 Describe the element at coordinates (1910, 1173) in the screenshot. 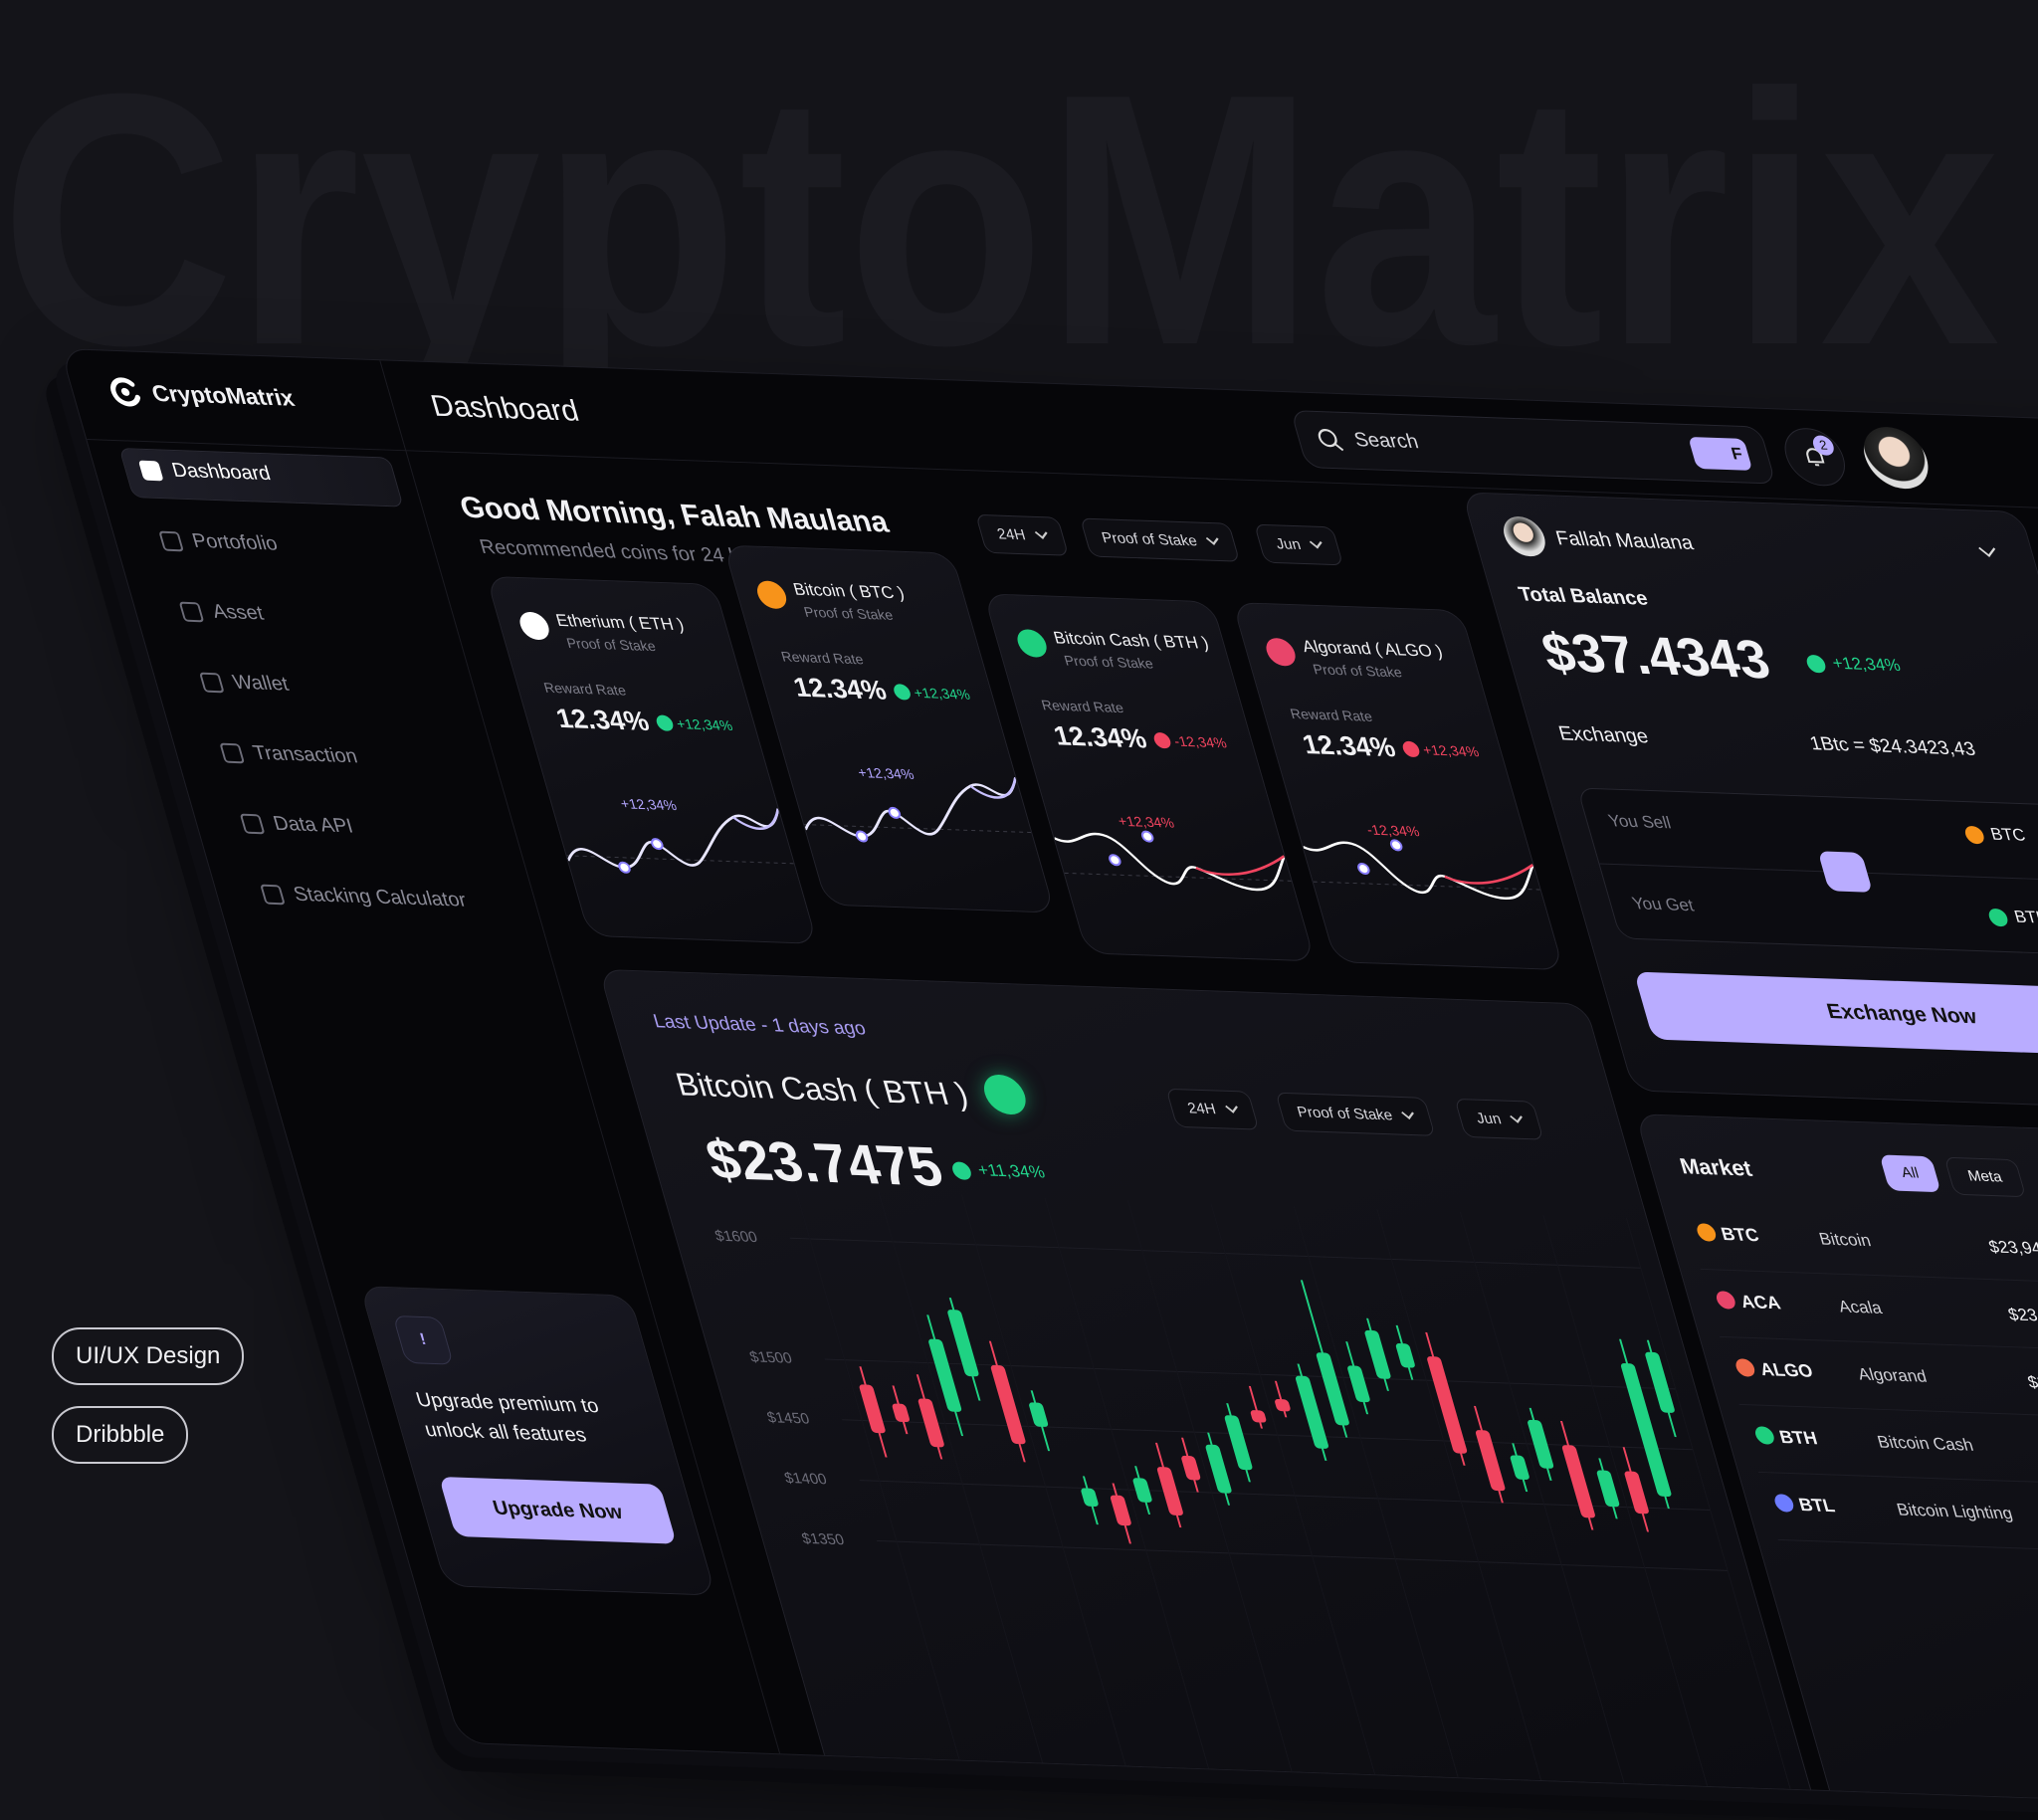

I see `market-tab-active: All` at that location.